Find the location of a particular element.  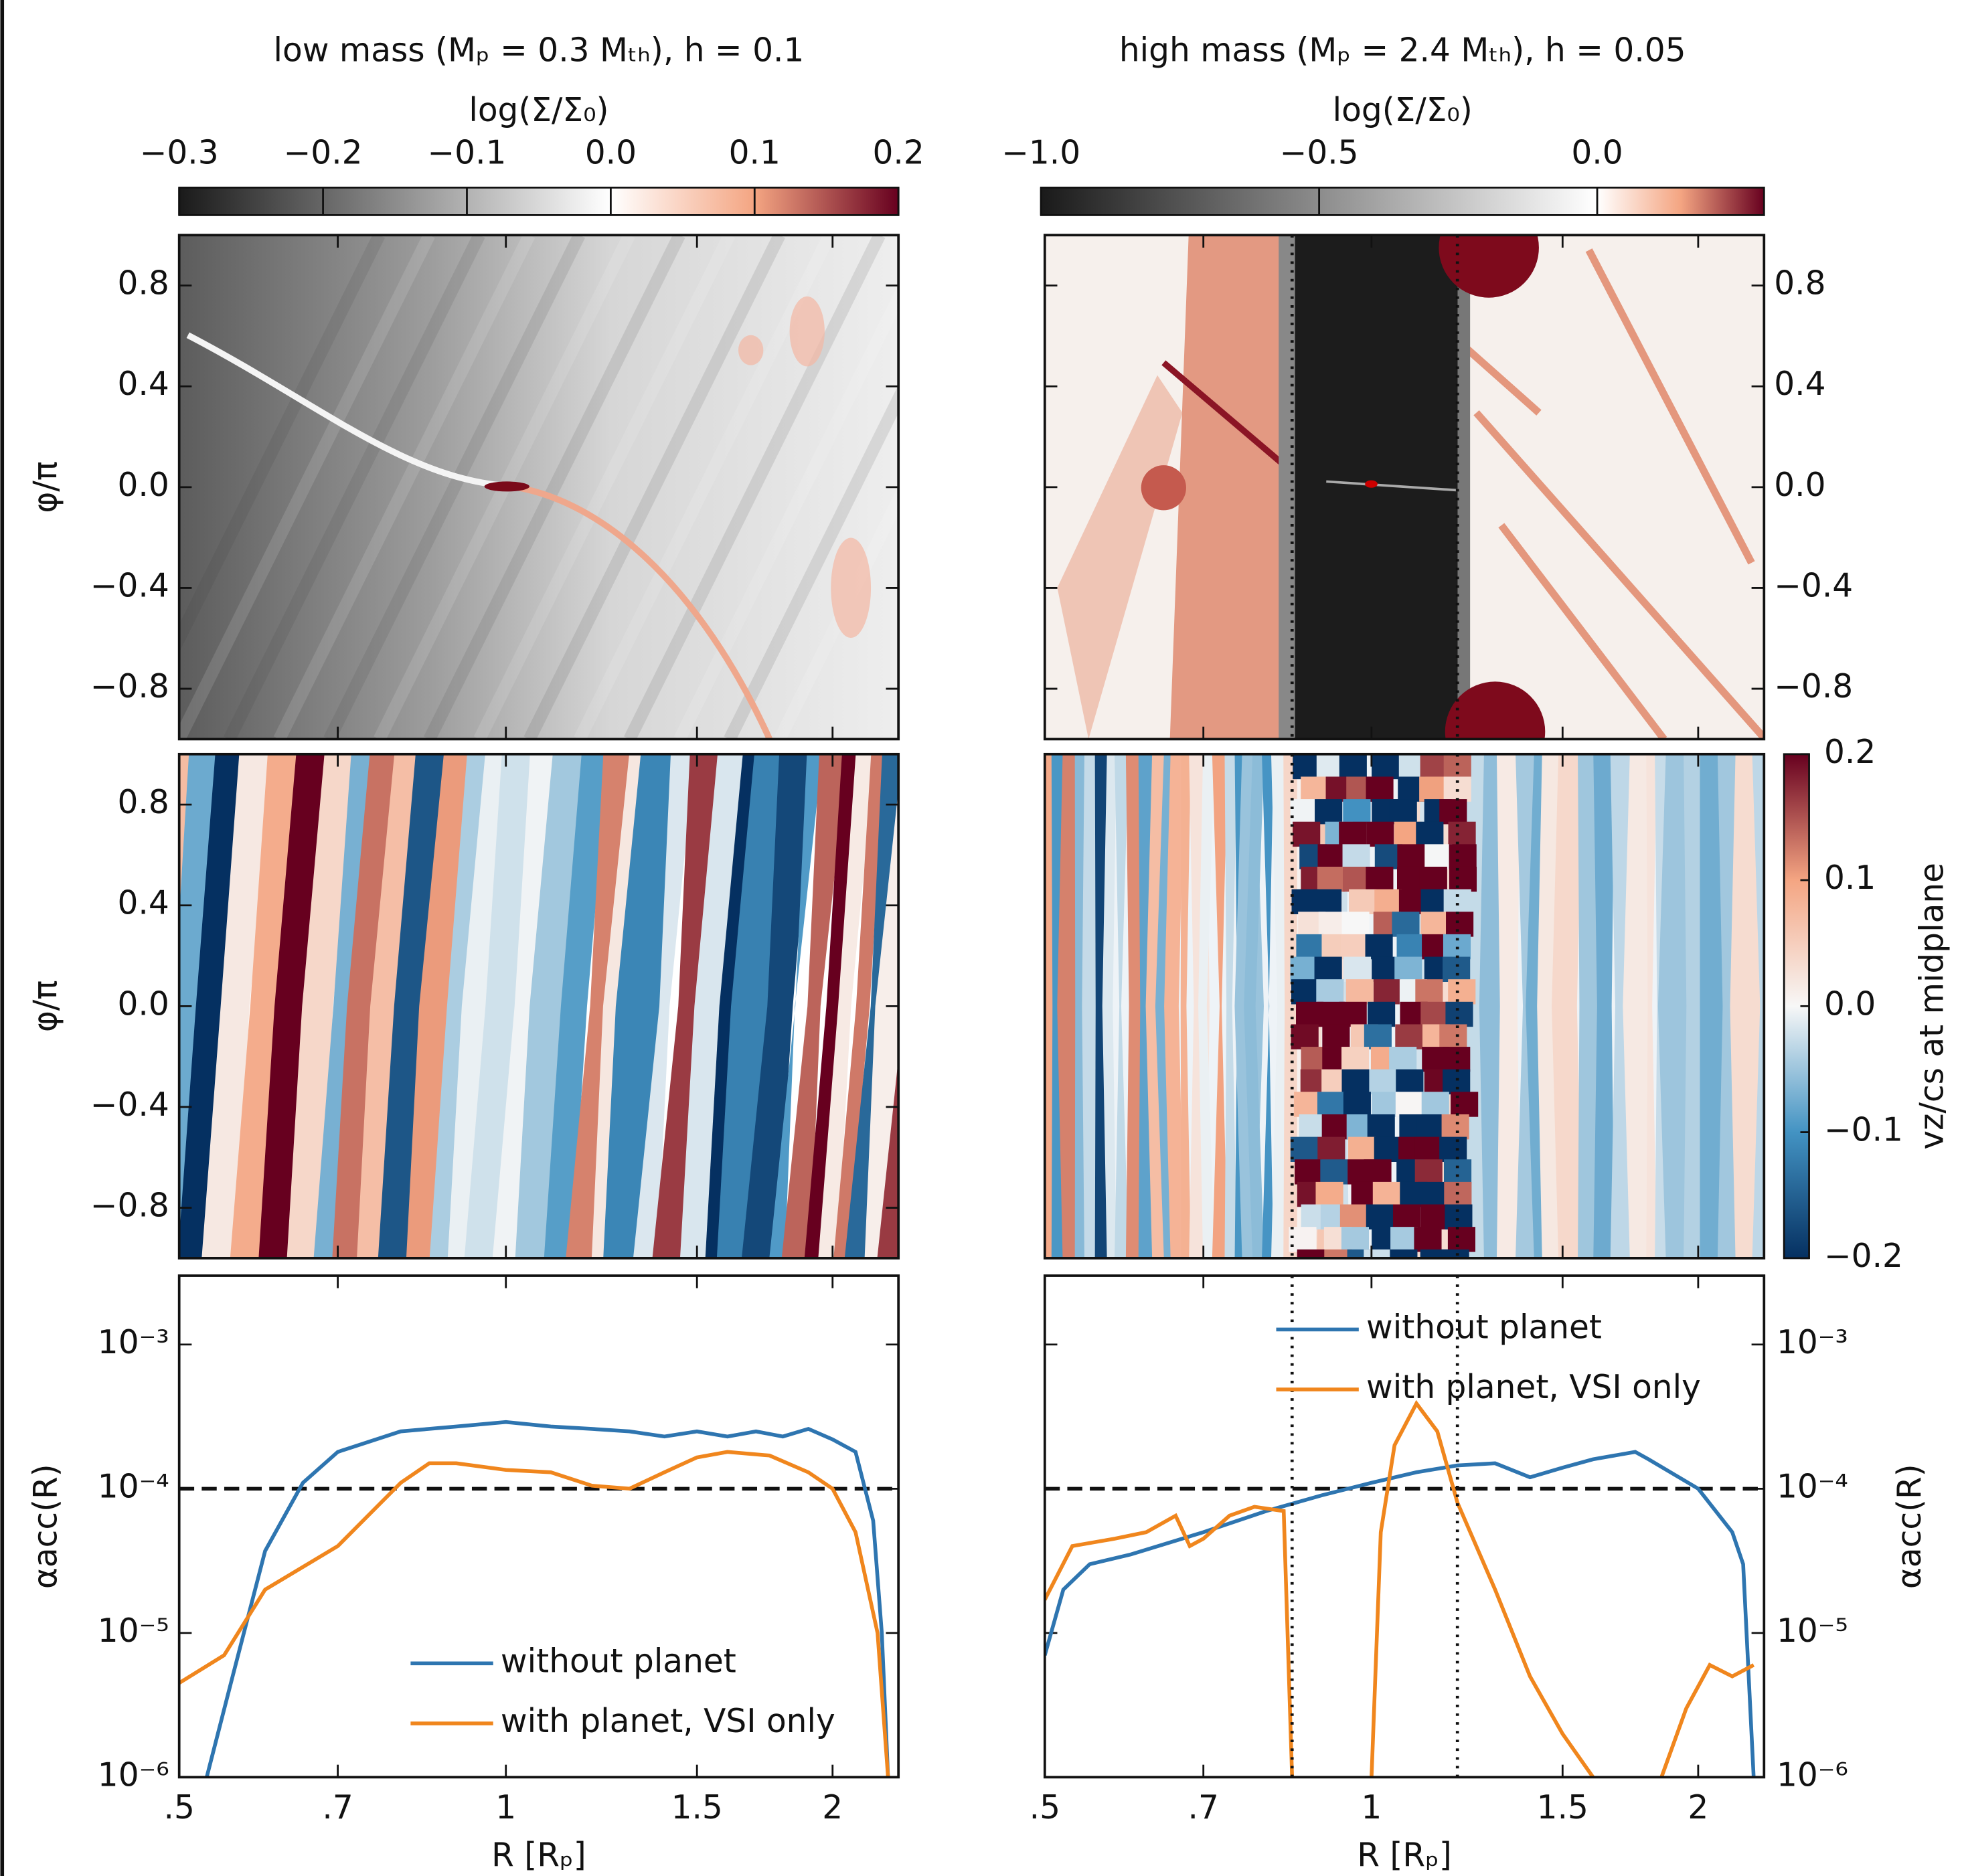

colorbar-label: log(Σ/Σ₀) is located at coordinates (538, 110).